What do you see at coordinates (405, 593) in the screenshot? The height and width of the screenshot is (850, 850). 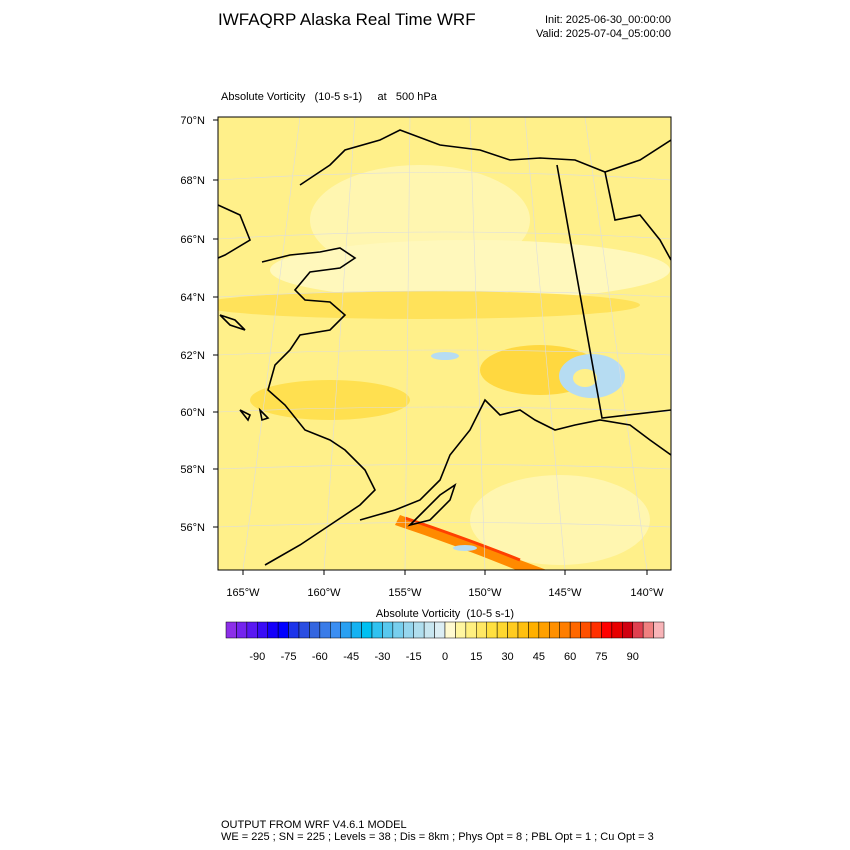 I see `lon-label: 155°W` at bounding box center [405, 593].